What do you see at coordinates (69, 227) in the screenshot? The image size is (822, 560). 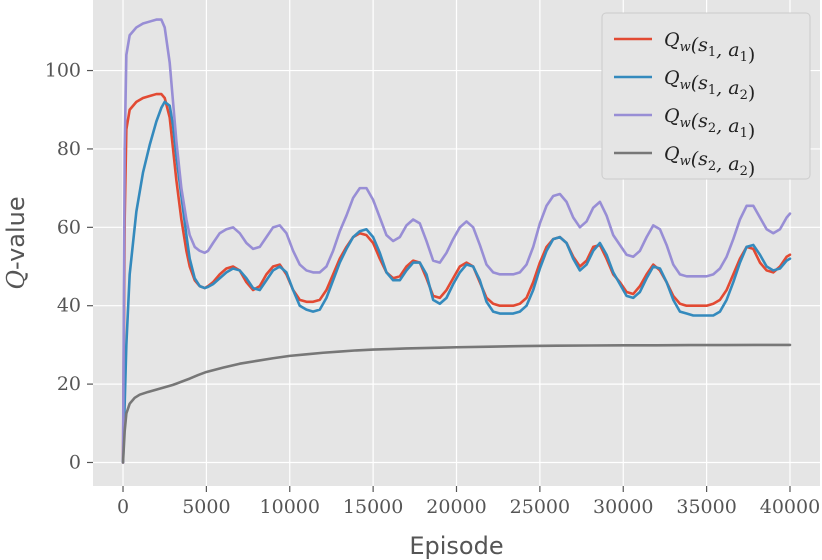 I see `y-tick-label: 60` at bounding box center [69, 227].